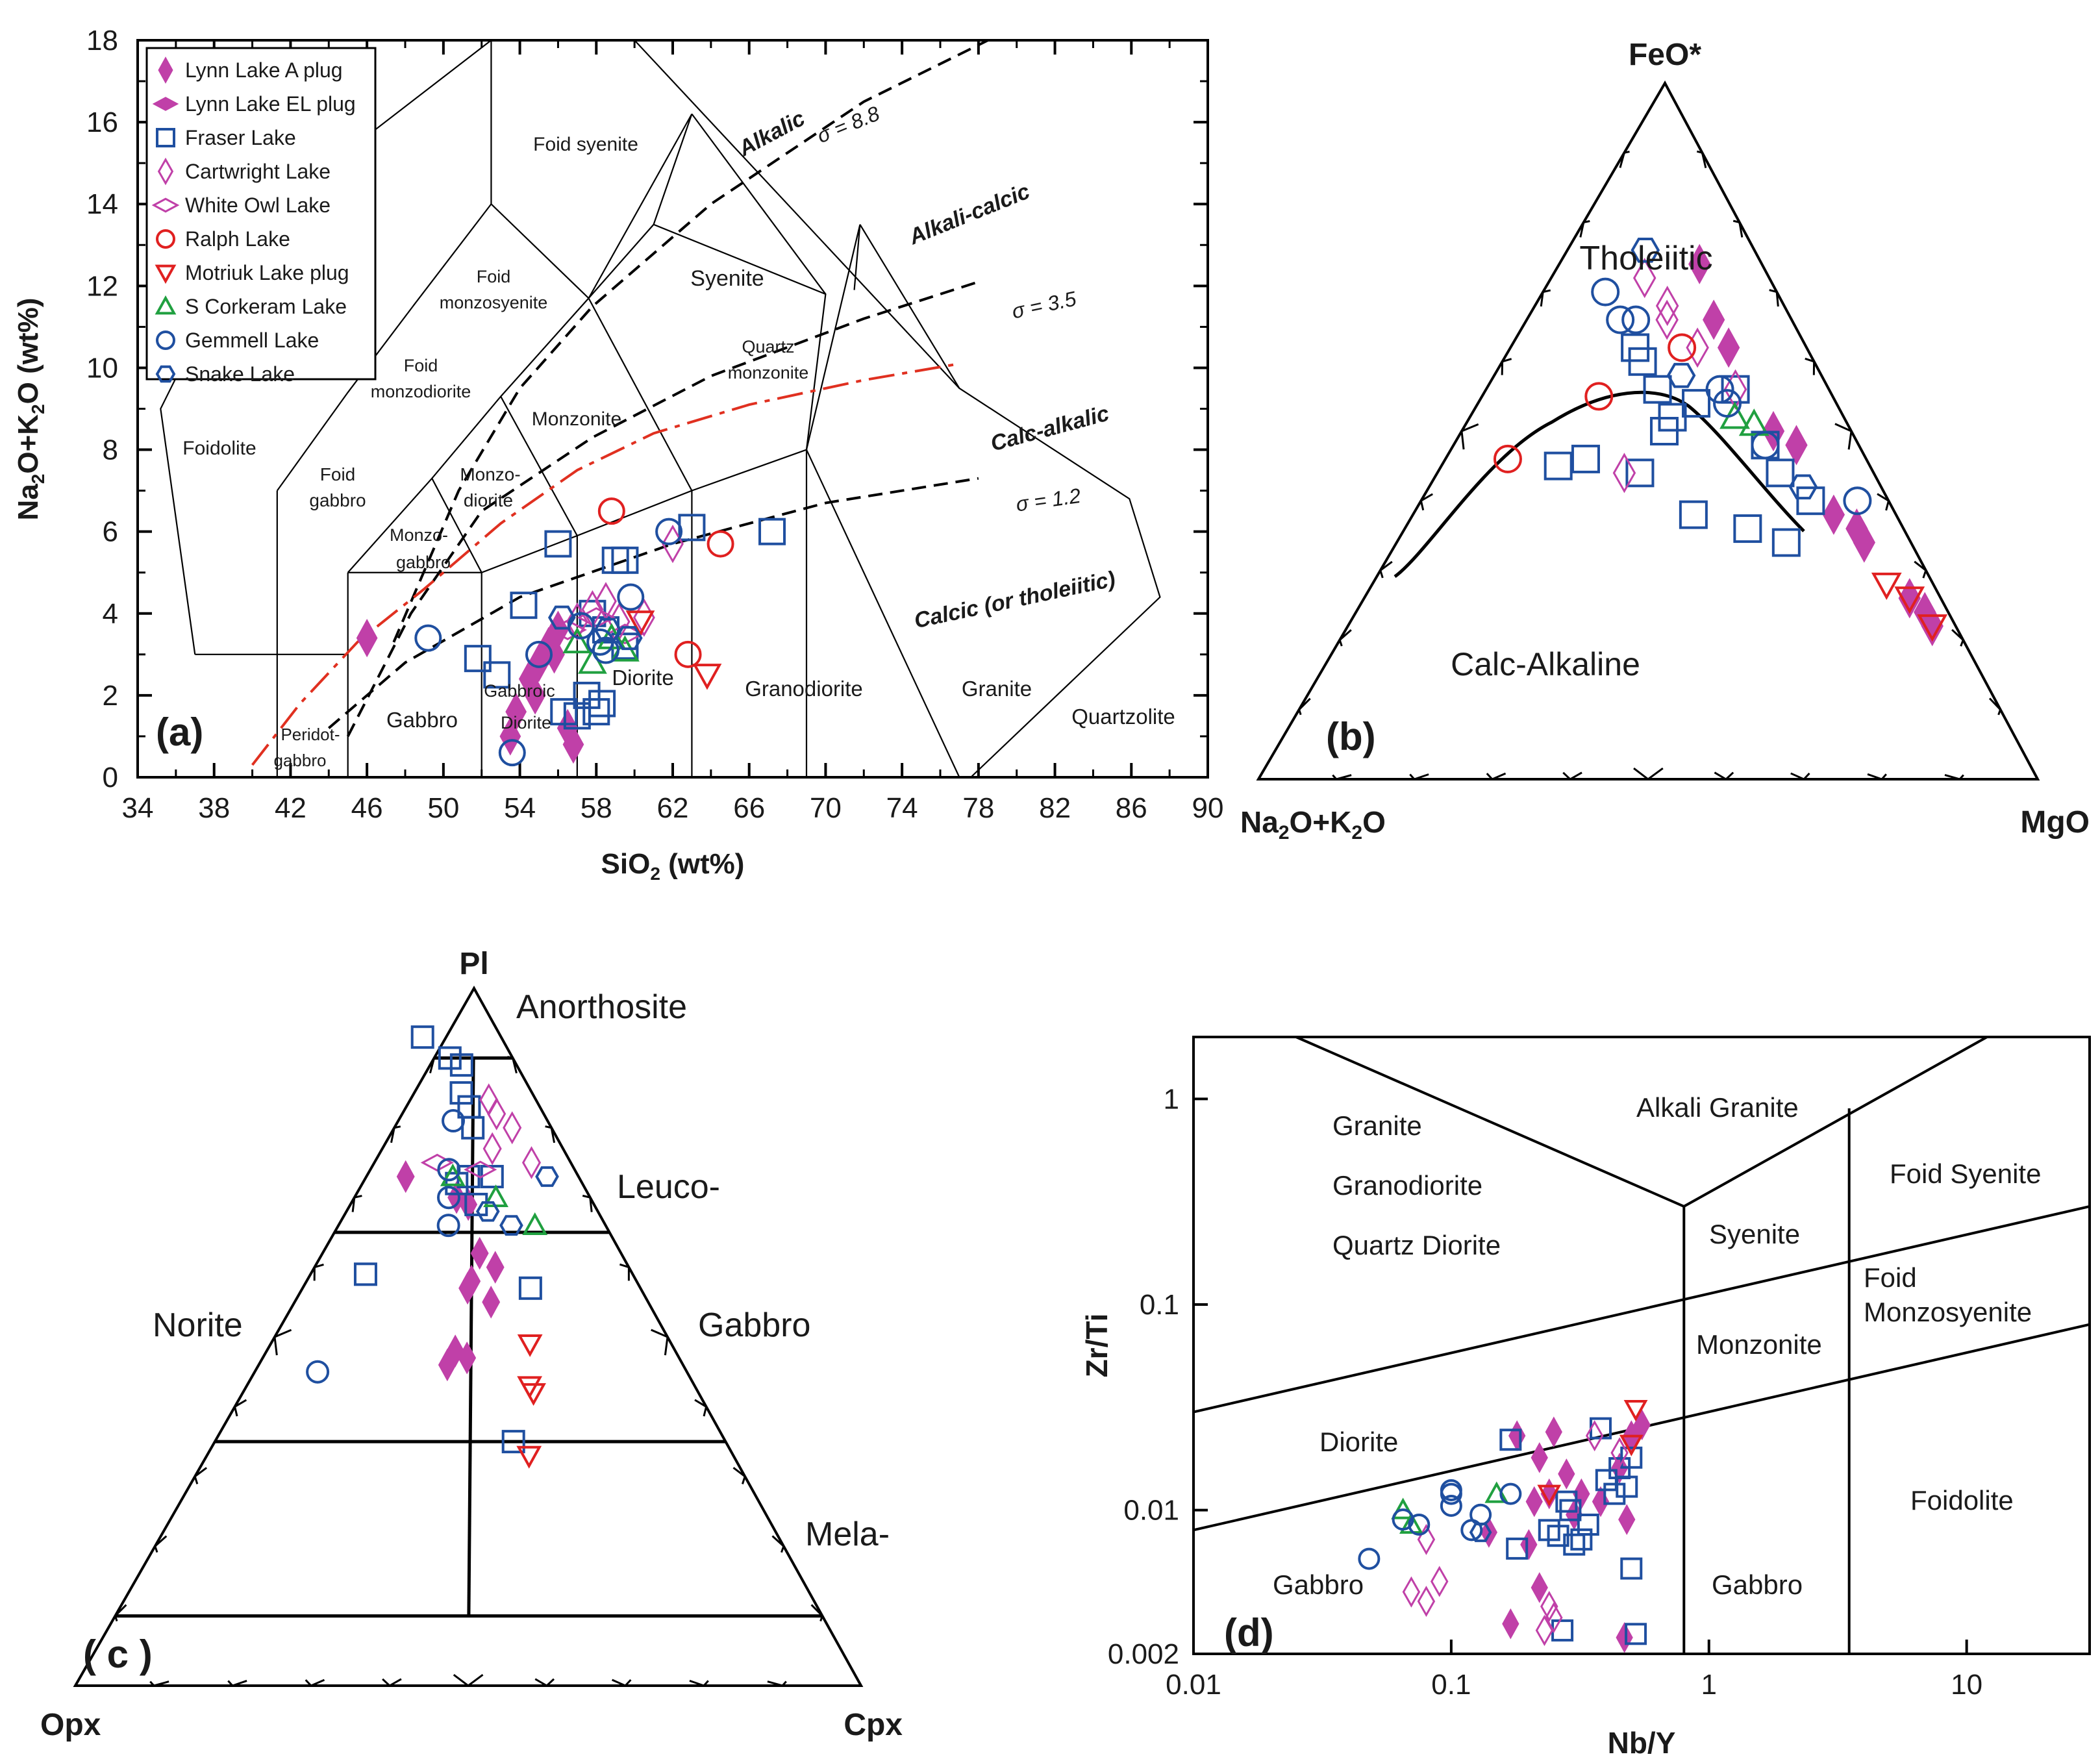 Image resolution: width=2100 pixels, height=1761 pixels. I want to click on a-xtick-label-70: 70, so click(826, 808).